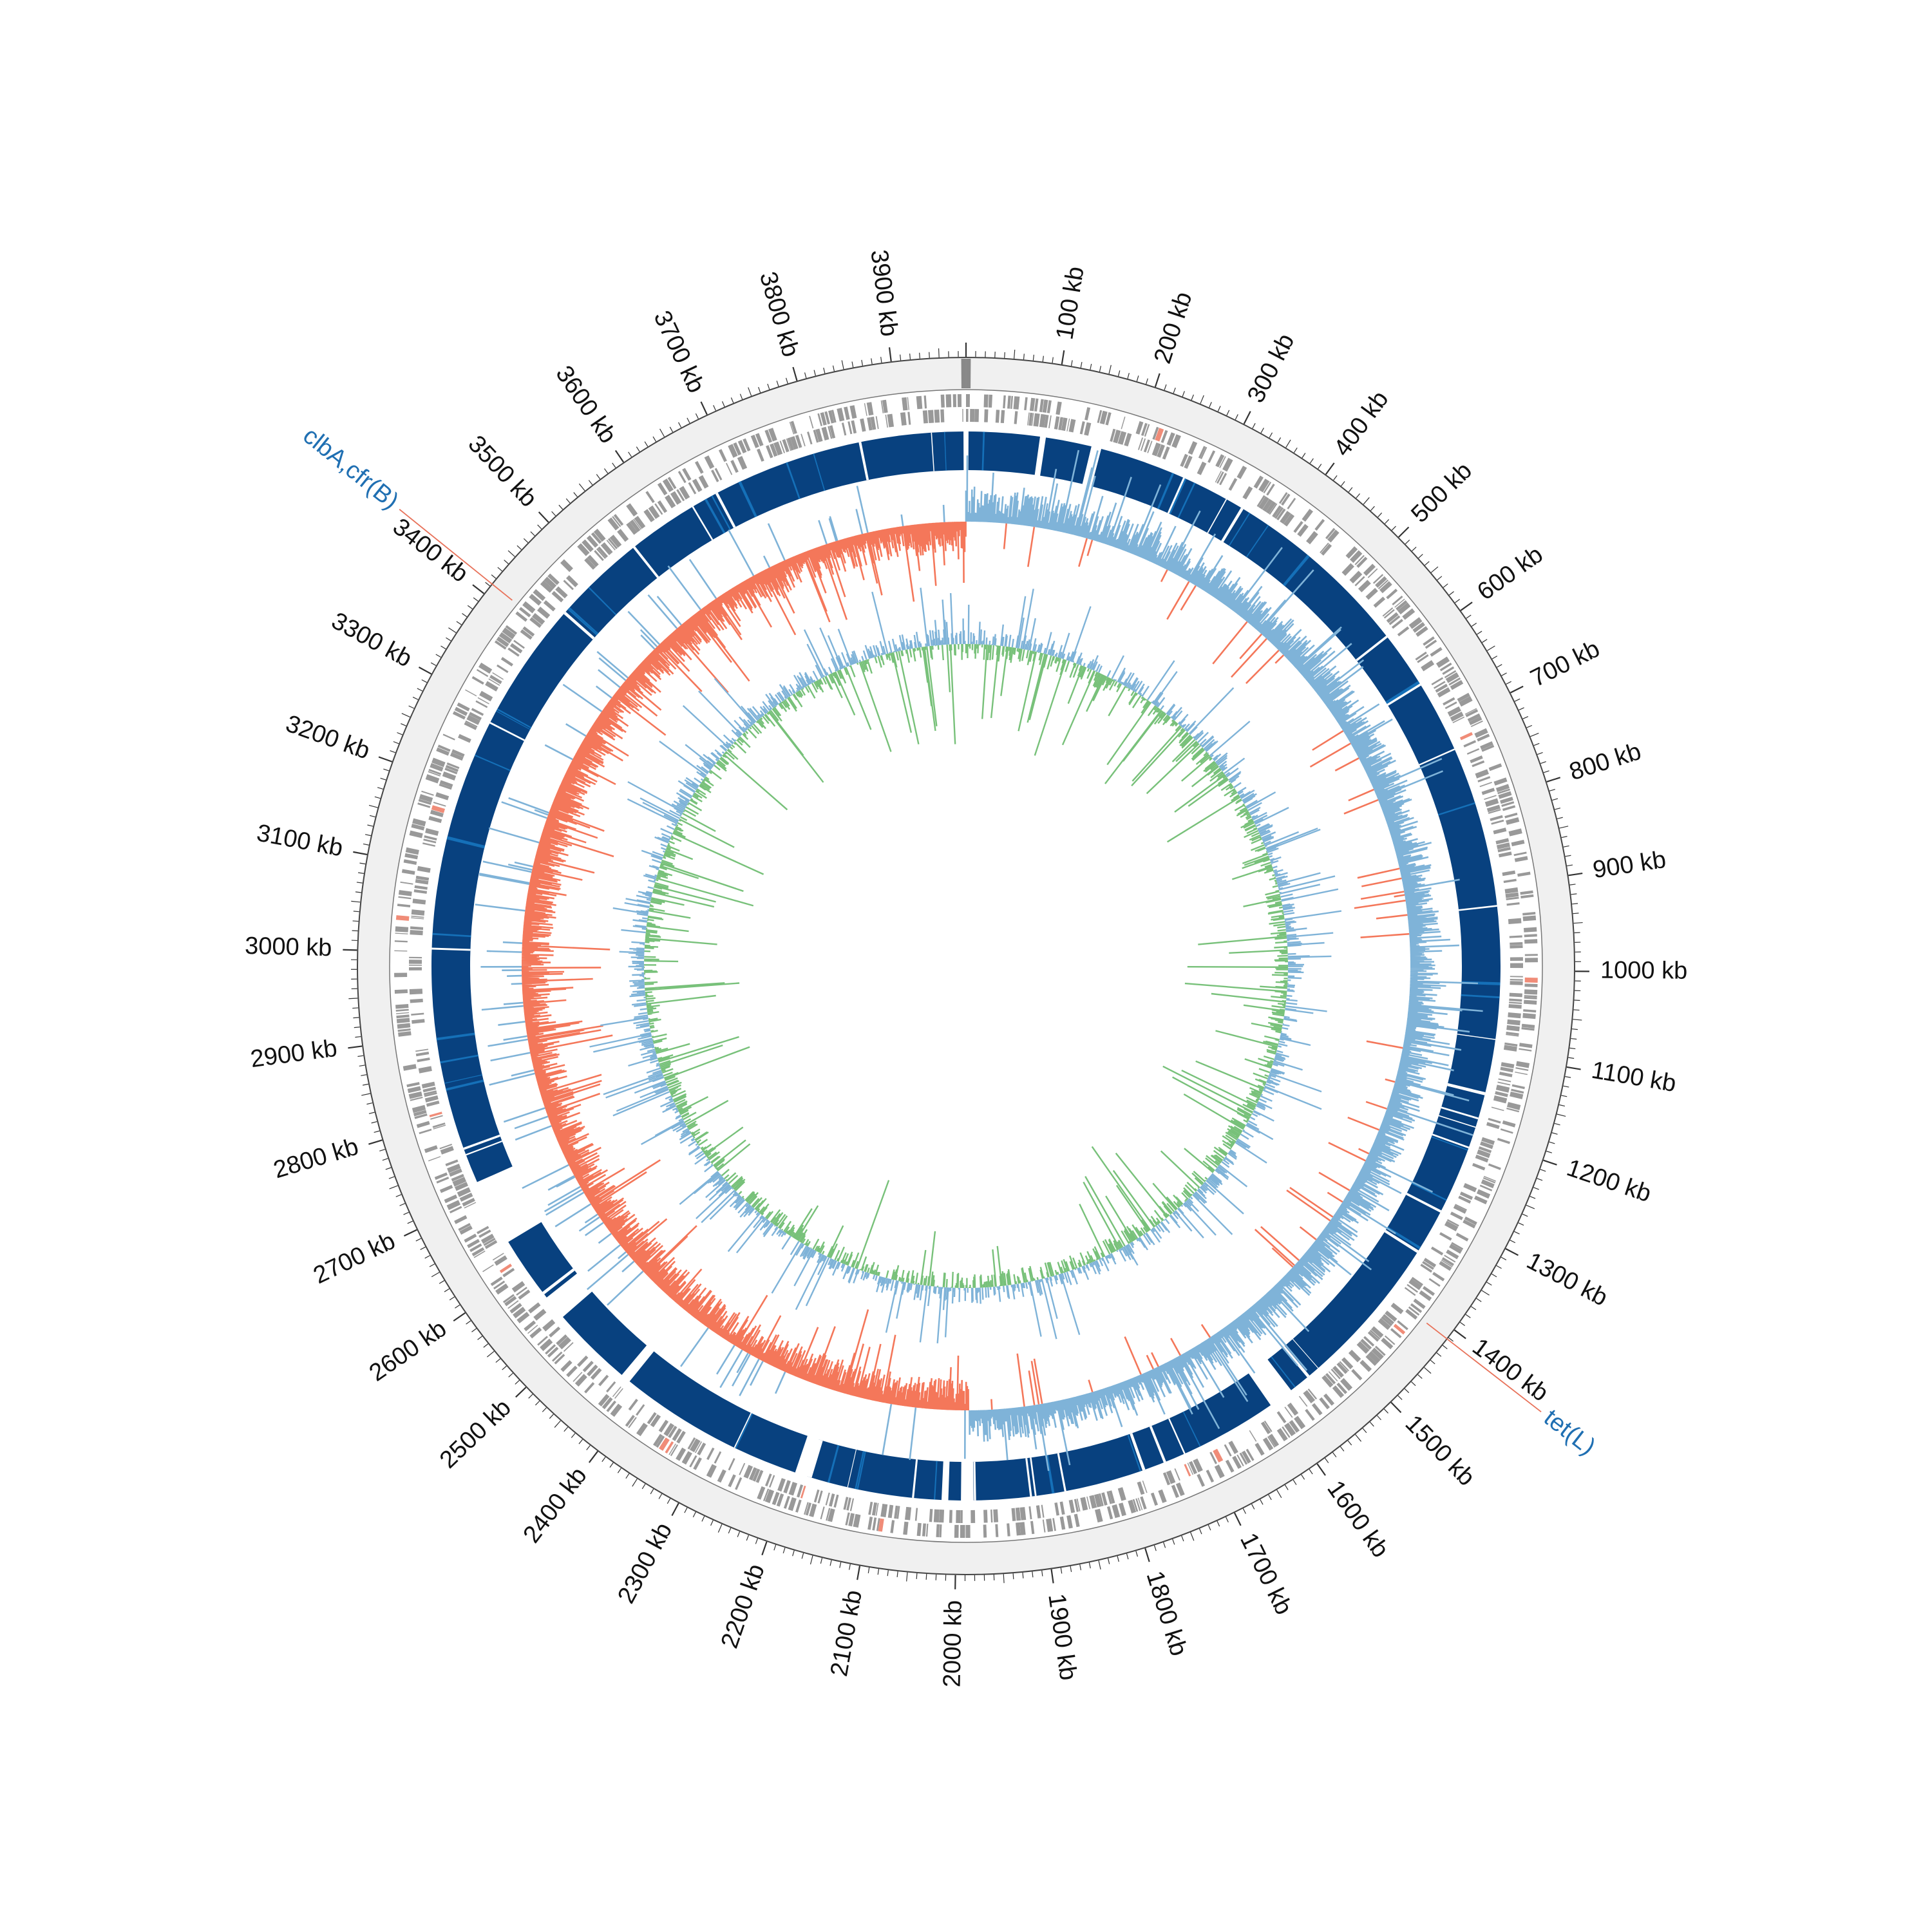  What do you see at coordinates (1167, 1614) in the screenshot?
I see `tick-label: 1800 kb` at bounding box center [1167, 1614].